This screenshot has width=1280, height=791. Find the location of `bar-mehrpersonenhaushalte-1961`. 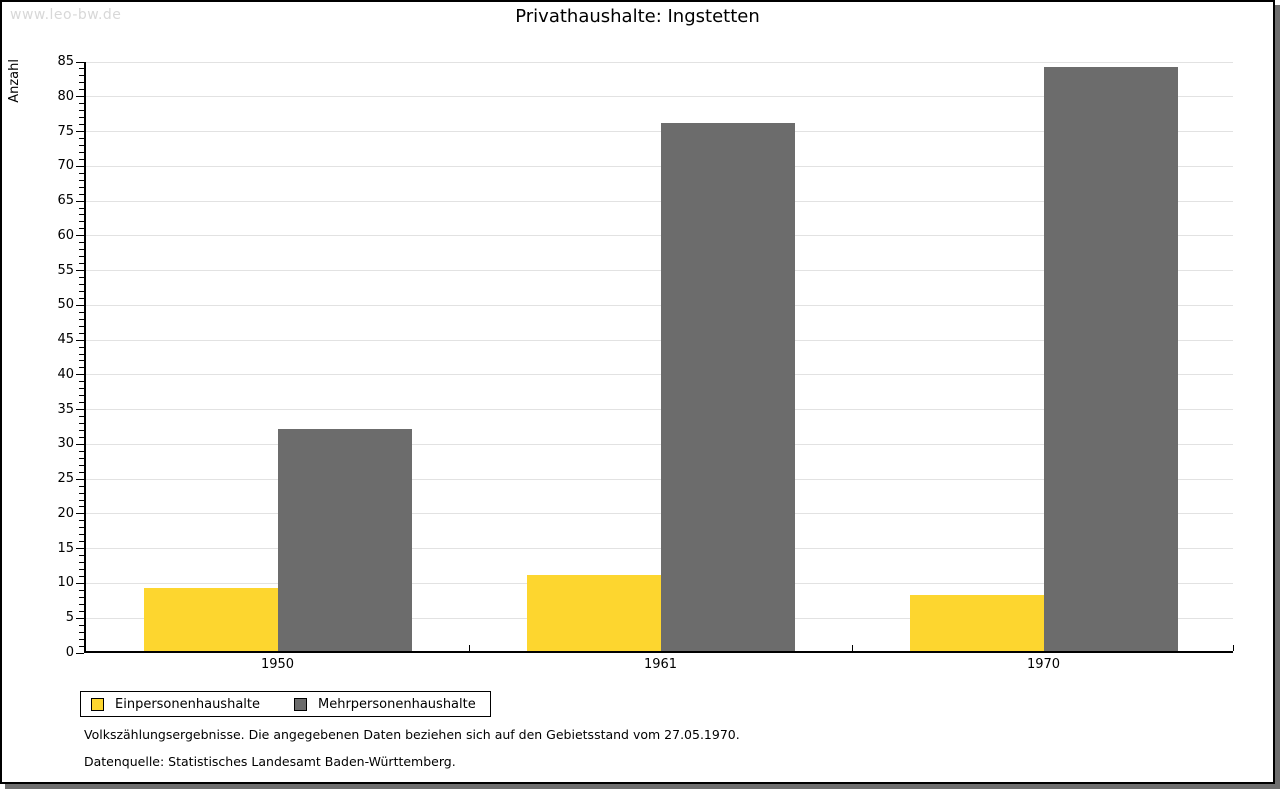

bar-mehrpersonenhaushalte-1961 is located at coordinates (727, 387).